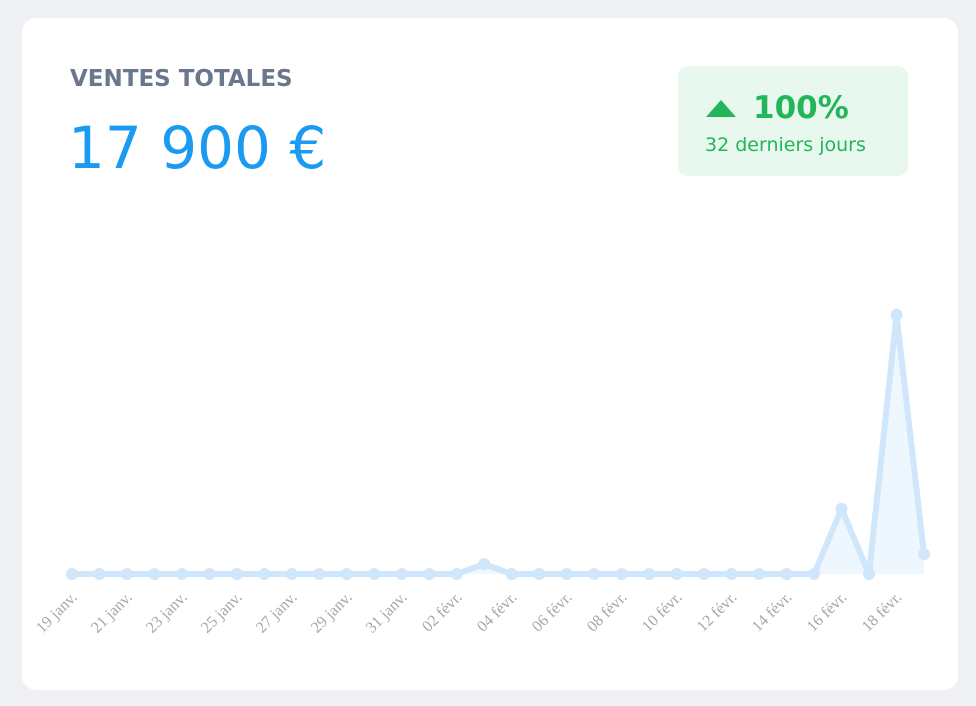 Image resolution: width=976 pixels, height=706 pixels. What do you see at coordinates (197, 148) in the screenshot?
I see `total-value: 17 900 €` at bounding box center [197, 148].